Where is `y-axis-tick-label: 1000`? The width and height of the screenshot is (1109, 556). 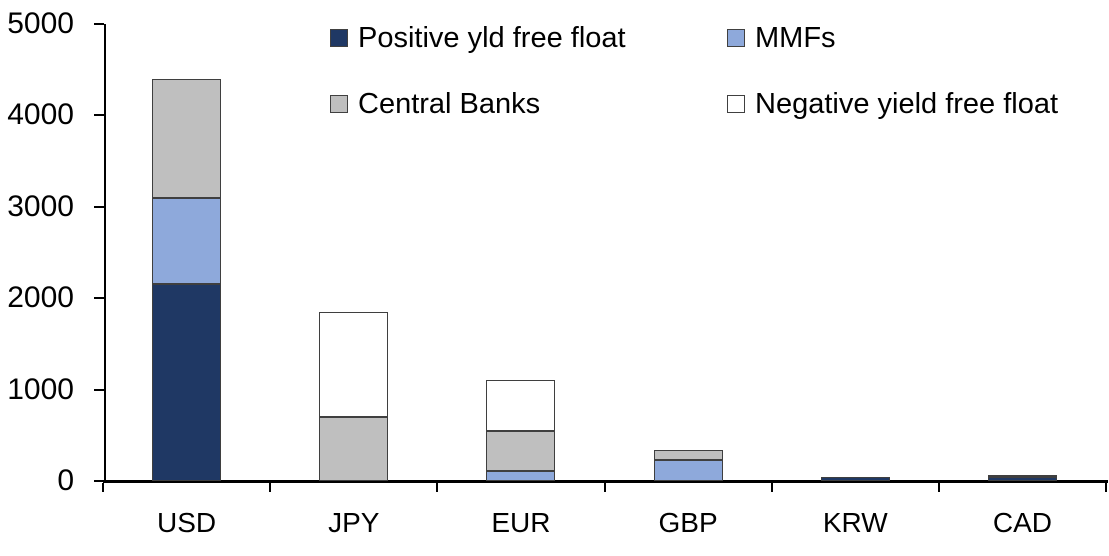 y-axis-tick-label: 1000 is located at coordinates (40, 389).